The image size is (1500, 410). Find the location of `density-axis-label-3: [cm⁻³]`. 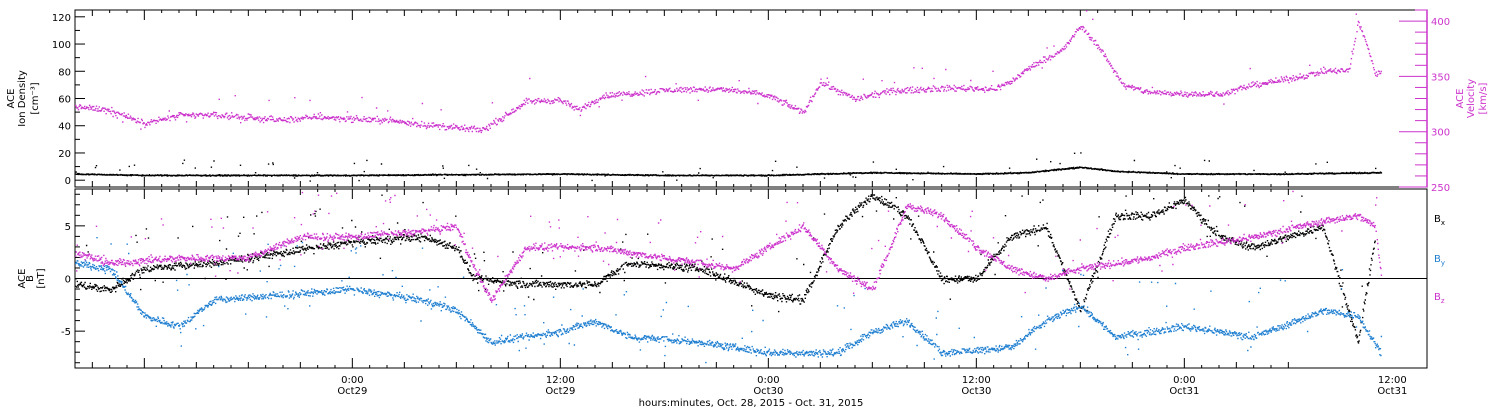

density-axis-label-3: [cm⁻³] is located at coordinates (35, 98).